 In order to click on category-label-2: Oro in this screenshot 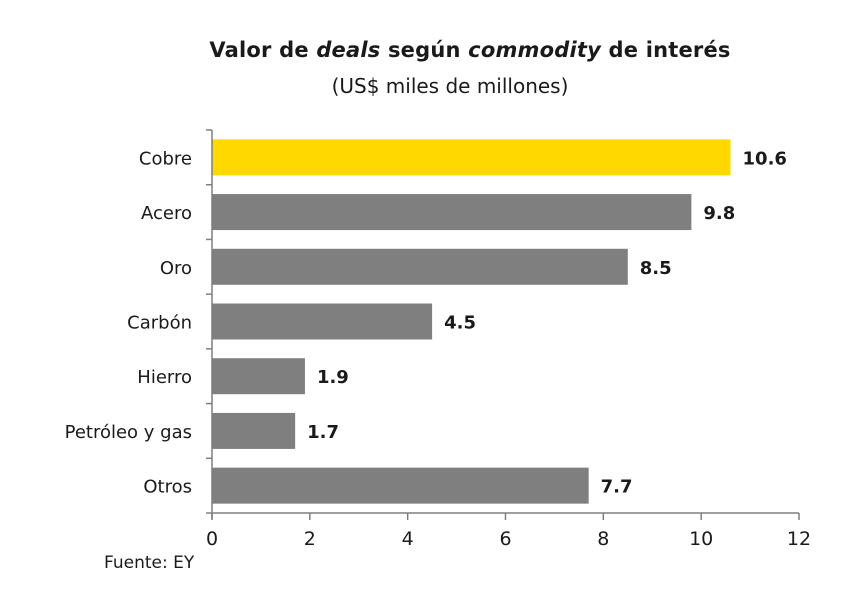, I will do `click(176, 268)`.